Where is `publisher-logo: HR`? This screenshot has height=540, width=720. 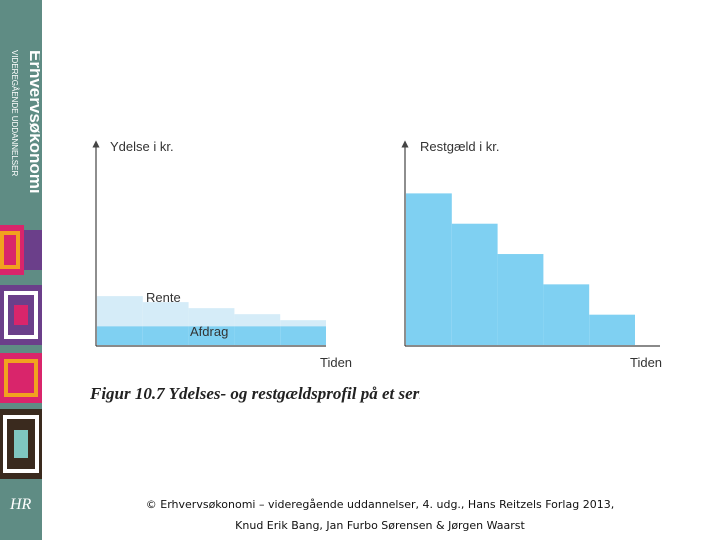
publisher-logo: HR is located at coordinates (21, 504).